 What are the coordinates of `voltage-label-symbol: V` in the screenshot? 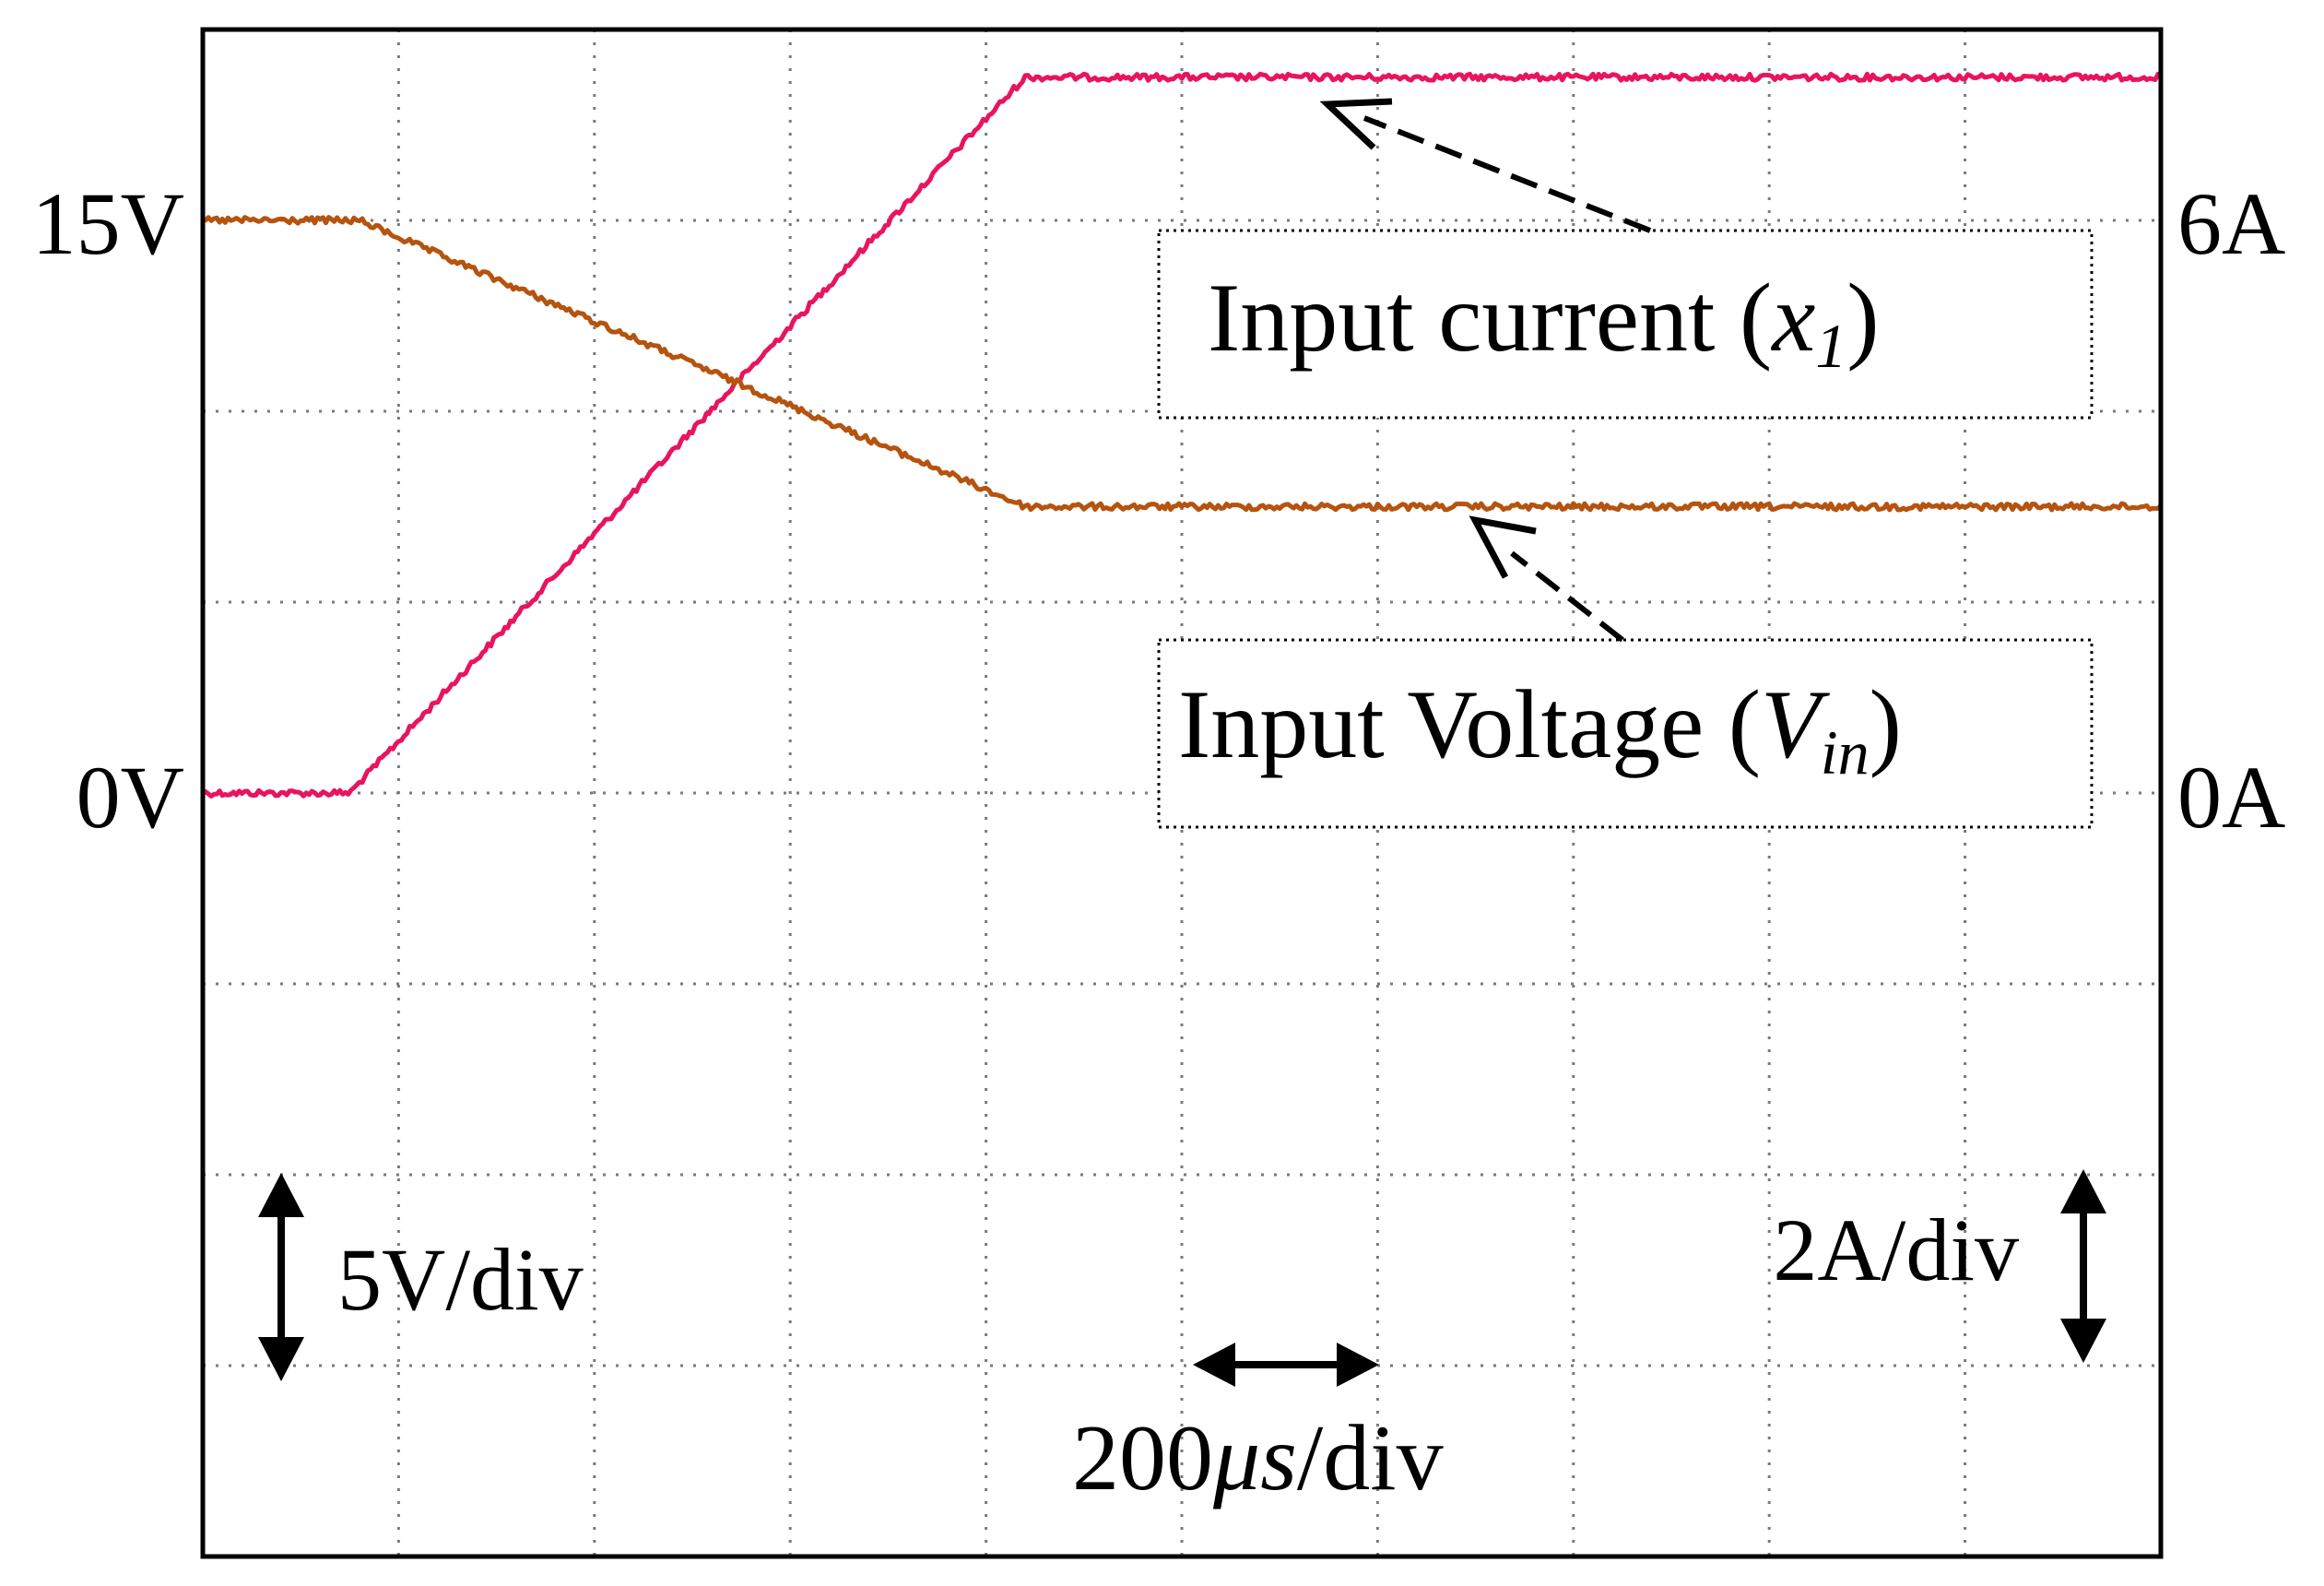 It's located at (1796, 724).